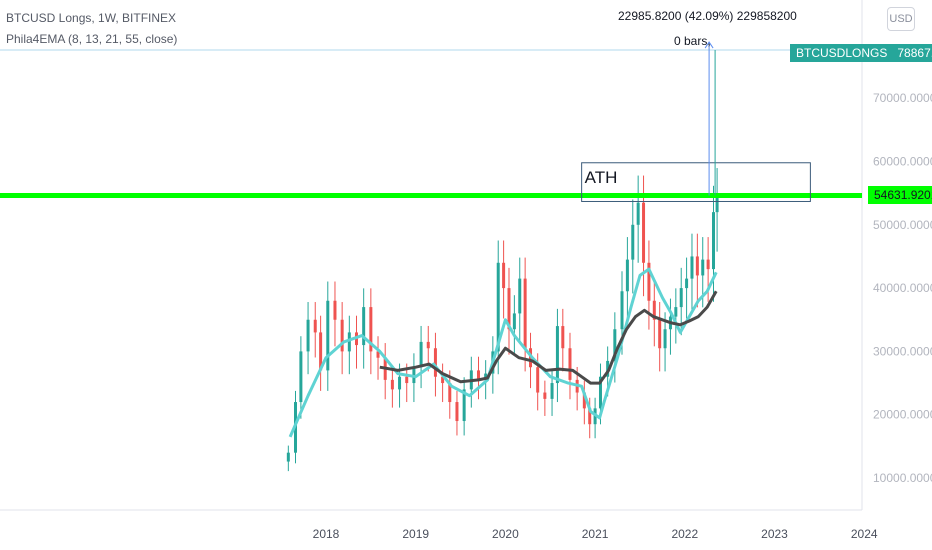  I want to click on price-range-measure, so click(710, 118).